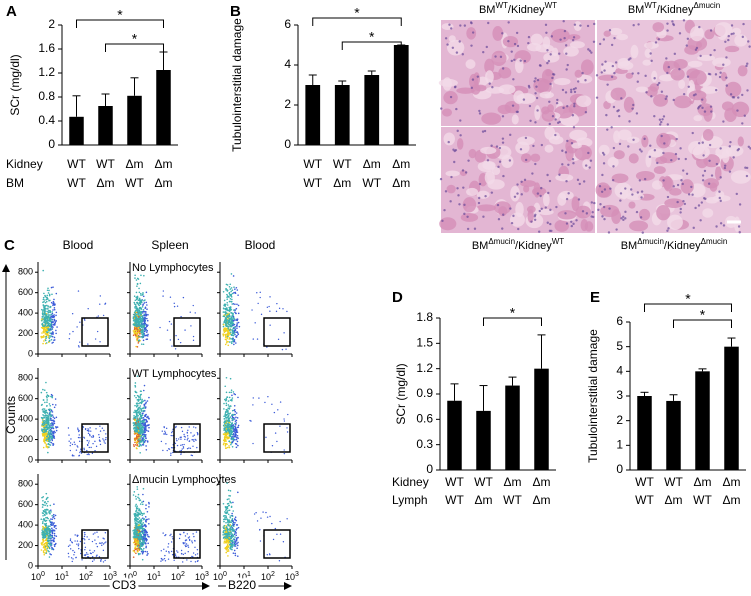 This screenshot has height=596, width=751. Describe the element at coordinates (67, 574) in the screenshot. I see `tick-exponent: 1` at that location.